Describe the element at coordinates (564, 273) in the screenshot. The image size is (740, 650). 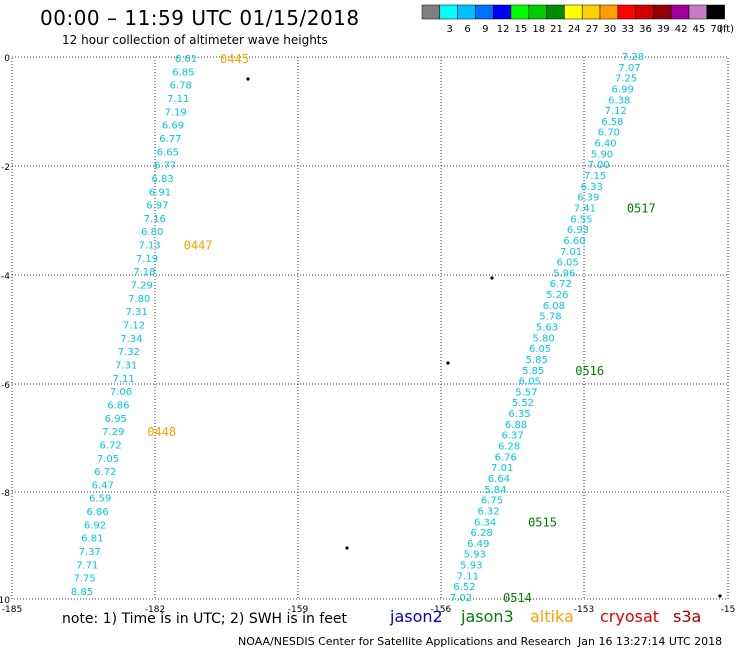
I see `wave-height-value: 5.96` at that location.